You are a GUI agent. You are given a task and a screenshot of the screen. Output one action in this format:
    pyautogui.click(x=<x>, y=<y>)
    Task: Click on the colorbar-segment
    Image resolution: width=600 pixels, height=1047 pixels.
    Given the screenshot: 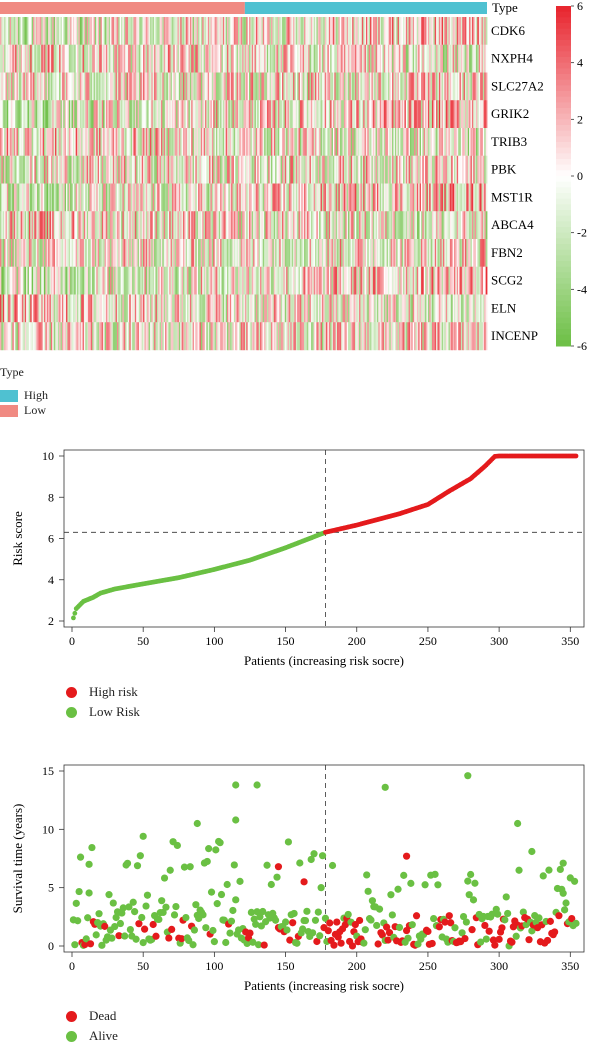 What is the action you would take?
    pyautogui.click(x=563, y=71)
    